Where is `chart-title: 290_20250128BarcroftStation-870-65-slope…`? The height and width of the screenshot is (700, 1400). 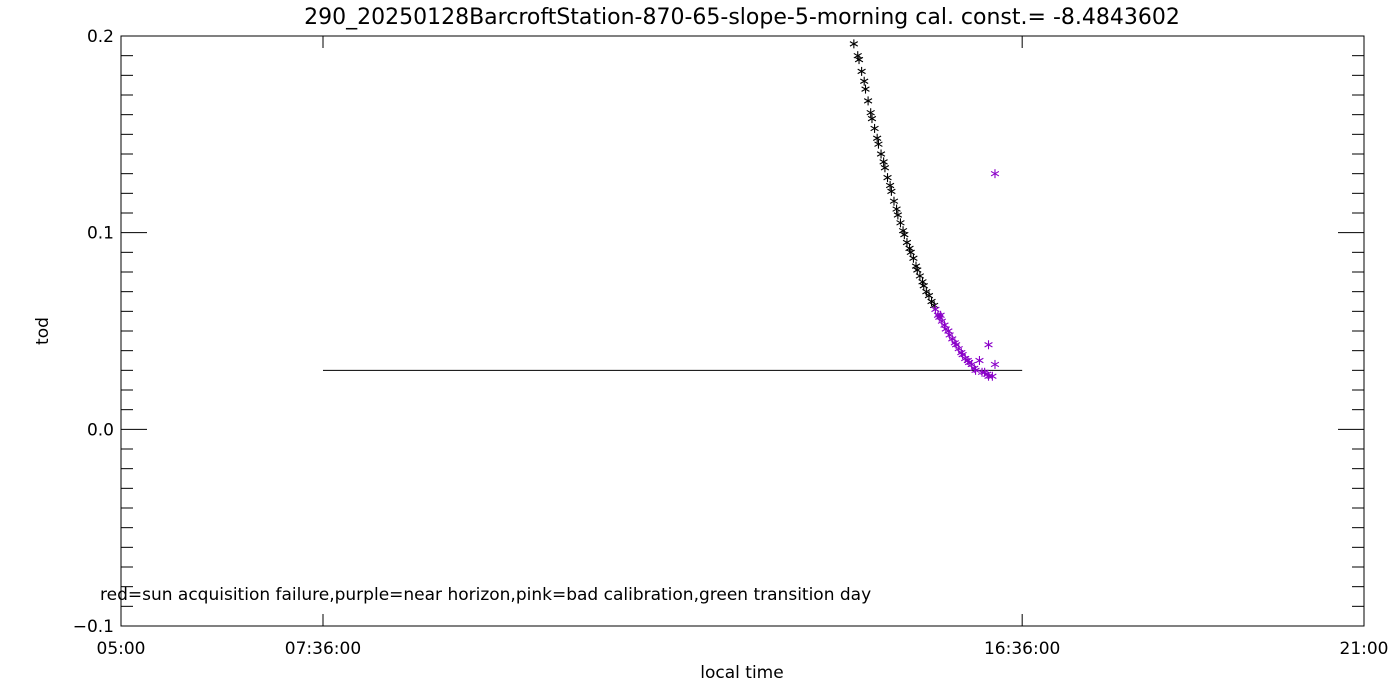 chart-title: 290_20250128BarcroftStation-870-65-slope… is located at coordinates (742, 17).